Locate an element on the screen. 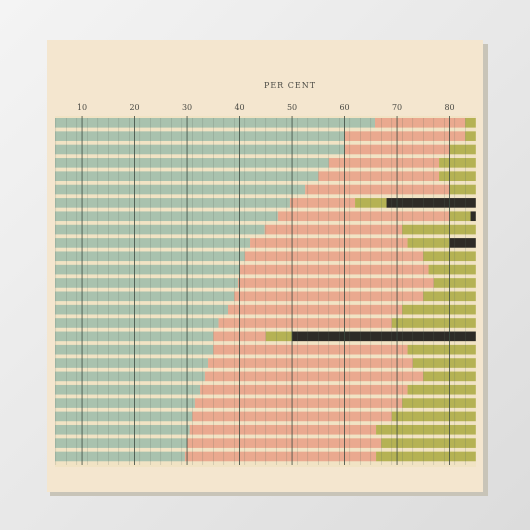  x-tick-label: 50 is located at coordinates (292, 107).